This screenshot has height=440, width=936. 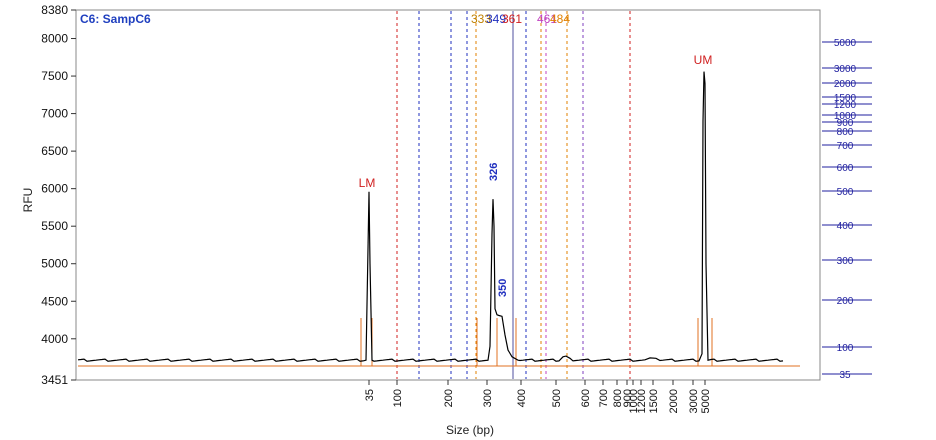 I want to click on region-marker-label: 349, so click(x=496, y=19).